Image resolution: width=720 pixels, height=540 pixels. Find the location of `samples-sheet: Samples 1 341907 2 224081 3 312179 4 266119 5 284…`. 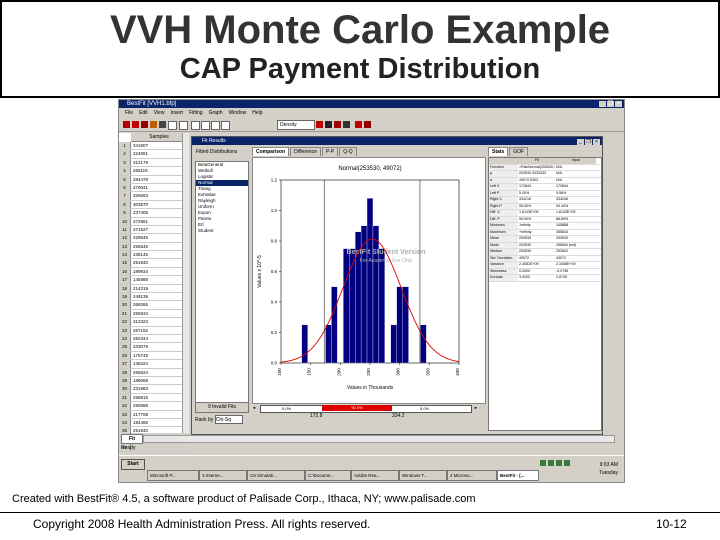

samples-sheet: Samples 1 341907 2 224081 3 312179 4 266119 5 284… is located at coordinates (153, 293).